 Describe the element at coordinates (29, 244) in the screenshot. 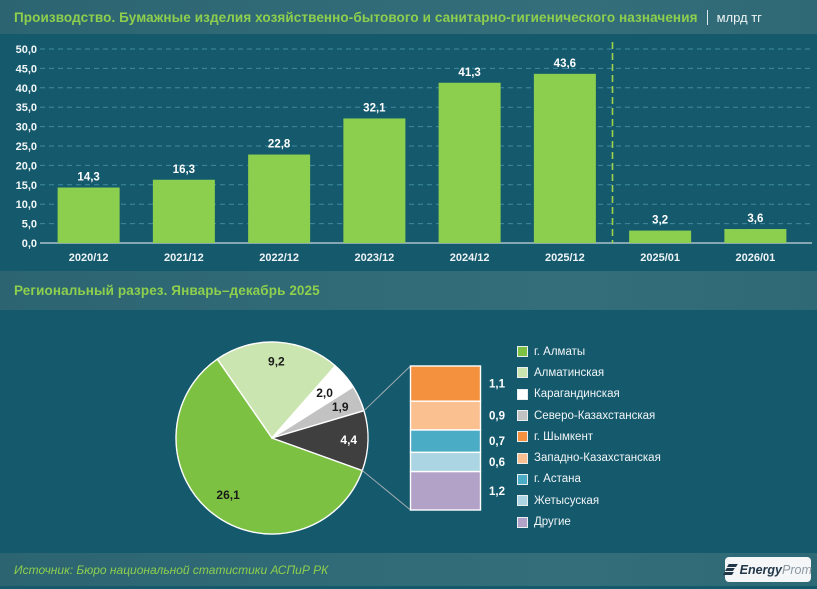

I see `y-axis-tick-label: 0,0` at that location.